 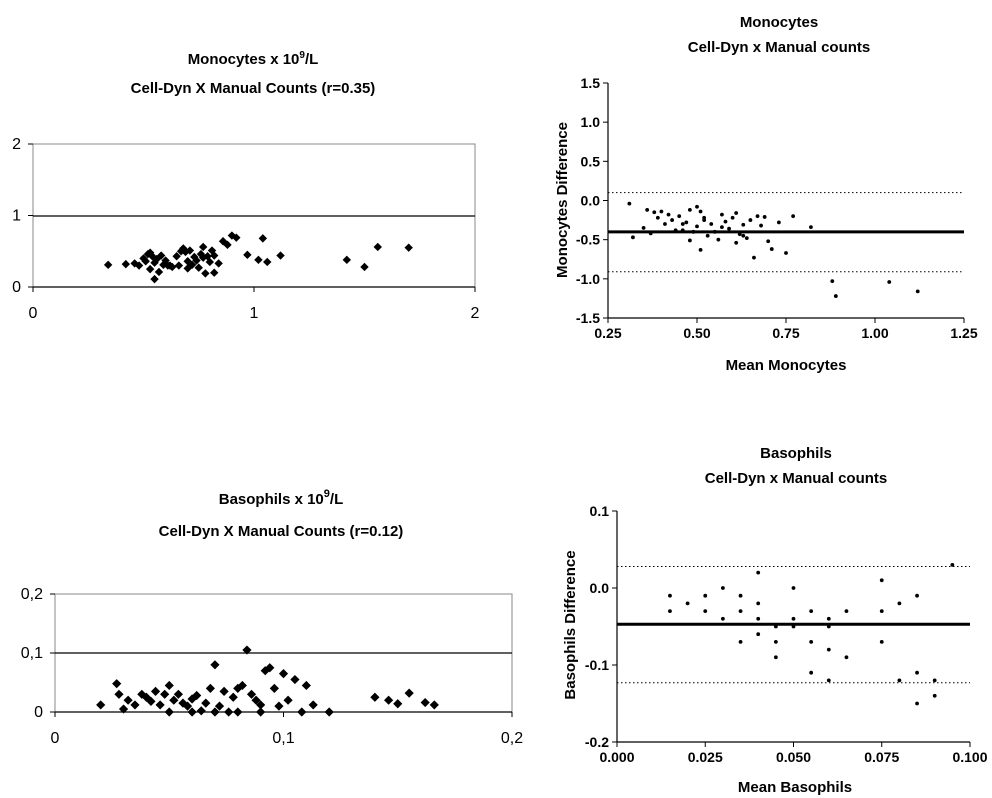 What do you see at coordinates (32, 653) in the screenshot?
I see `basophils-scatter-y-tick-label: 0,1` at bounding box center [32, 653].